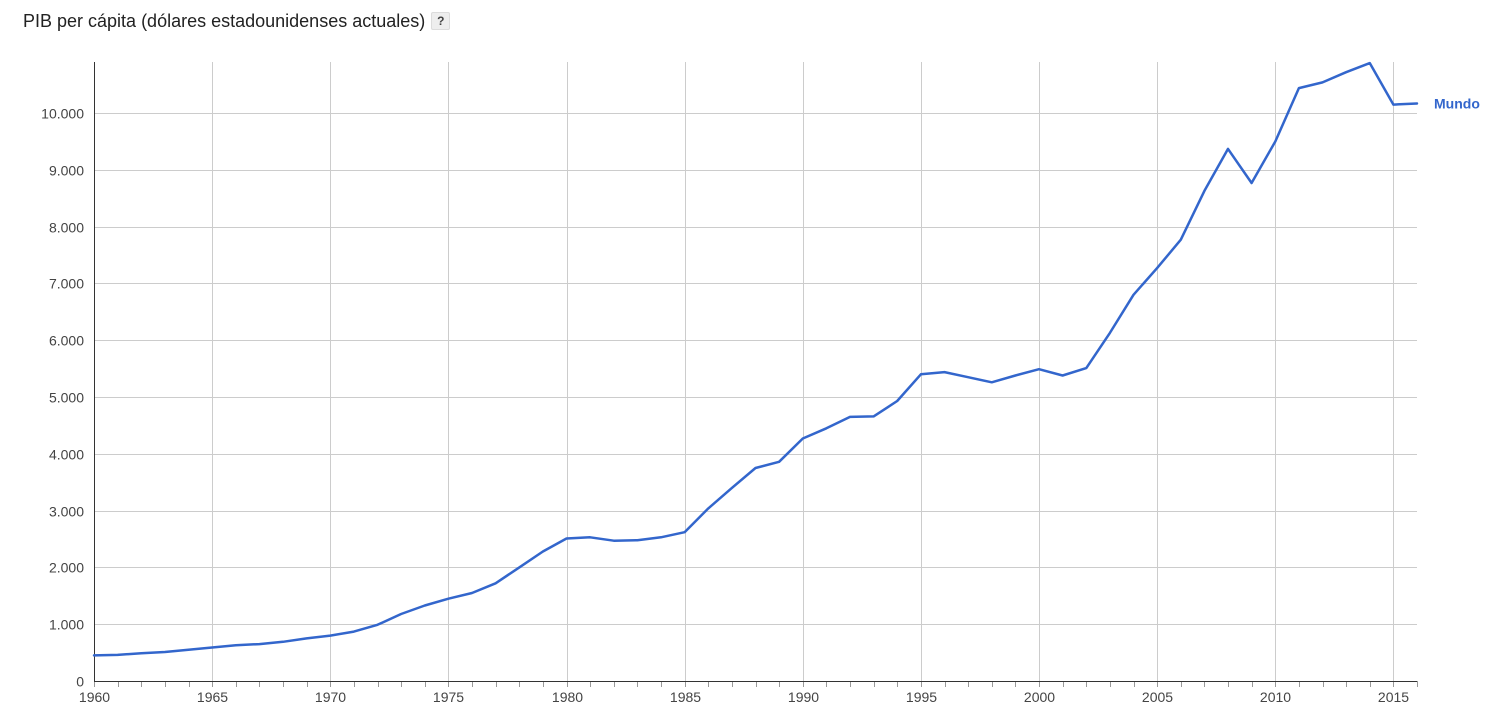 The width and height of the screenshot is (1500, 721). Describe the element at coordinates (66, 284) in the screenshot. I see `y-tick-label: 7.000` at that location.